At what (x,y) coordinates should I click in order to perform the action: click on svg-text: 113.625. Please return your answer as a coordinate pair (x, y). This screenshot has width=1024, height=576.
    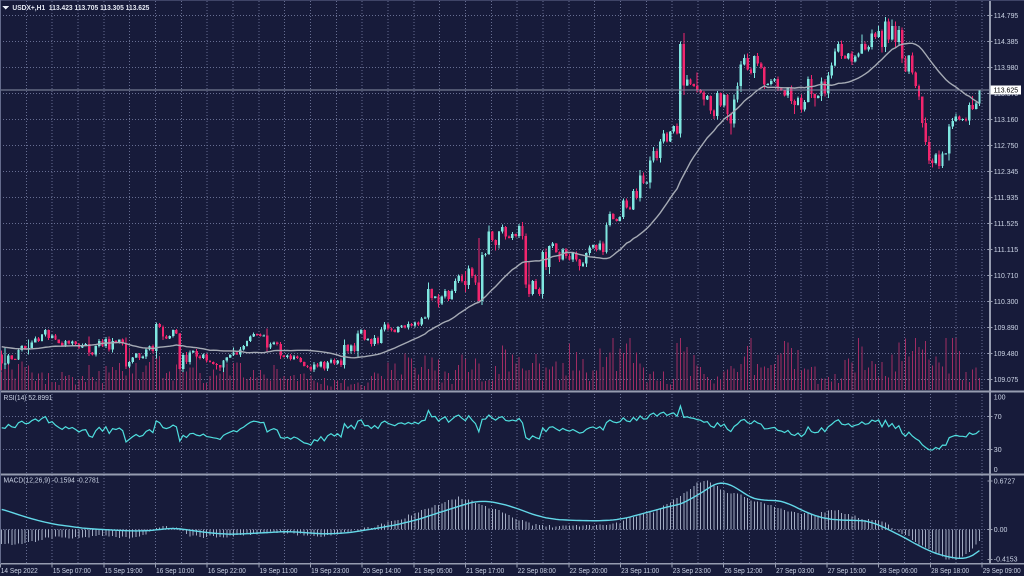
    Looking at the image, I should click on (1006, 91).